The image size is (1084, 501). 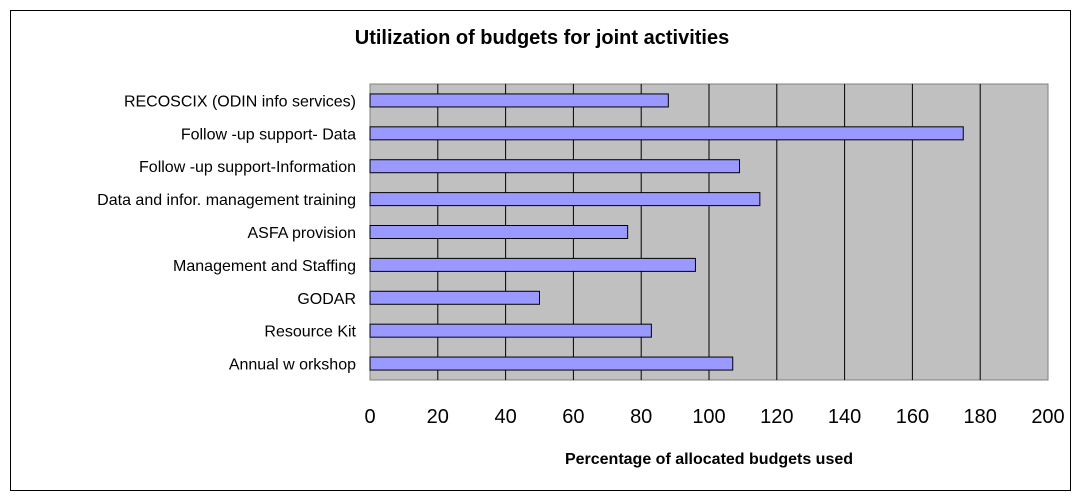 I want to click on x-tick-label: 140, so click(x=844, y=417).